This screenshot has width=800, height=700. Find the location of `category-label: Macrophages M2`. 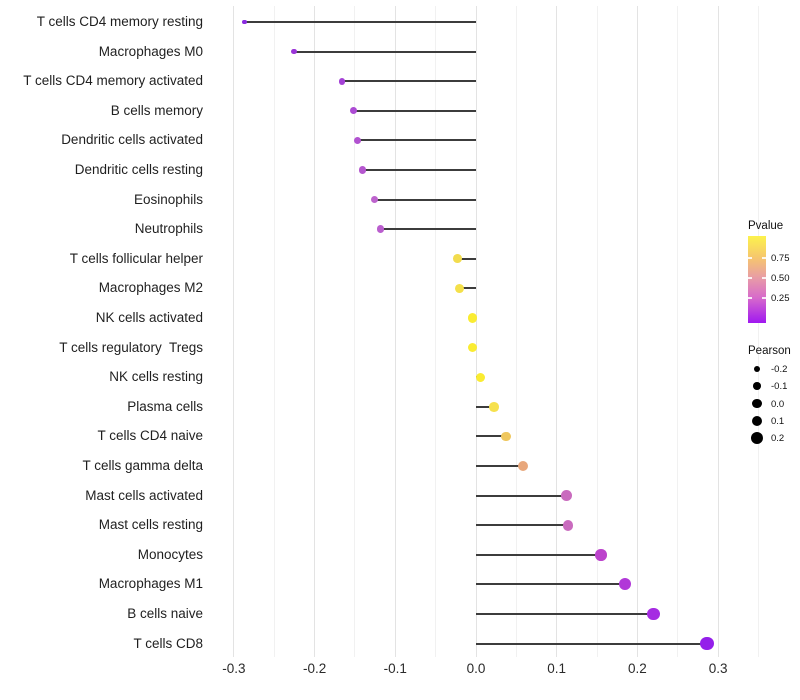

category-label: Macrophages M2 is located at coordinates (150, 288).